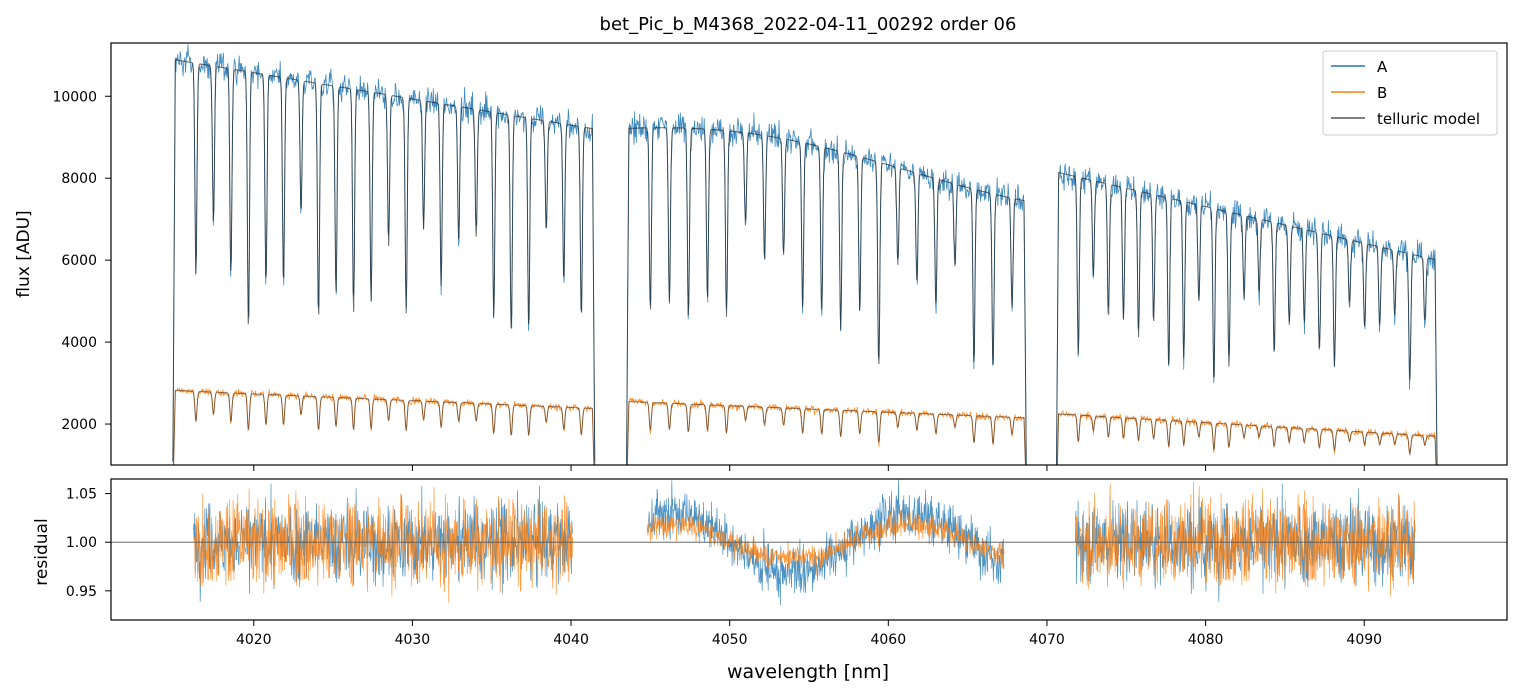  What do you see at coordinates (571, 640) in the screenshot?
I see `x-tick-label: 4040` at bounding box center [571, 640].